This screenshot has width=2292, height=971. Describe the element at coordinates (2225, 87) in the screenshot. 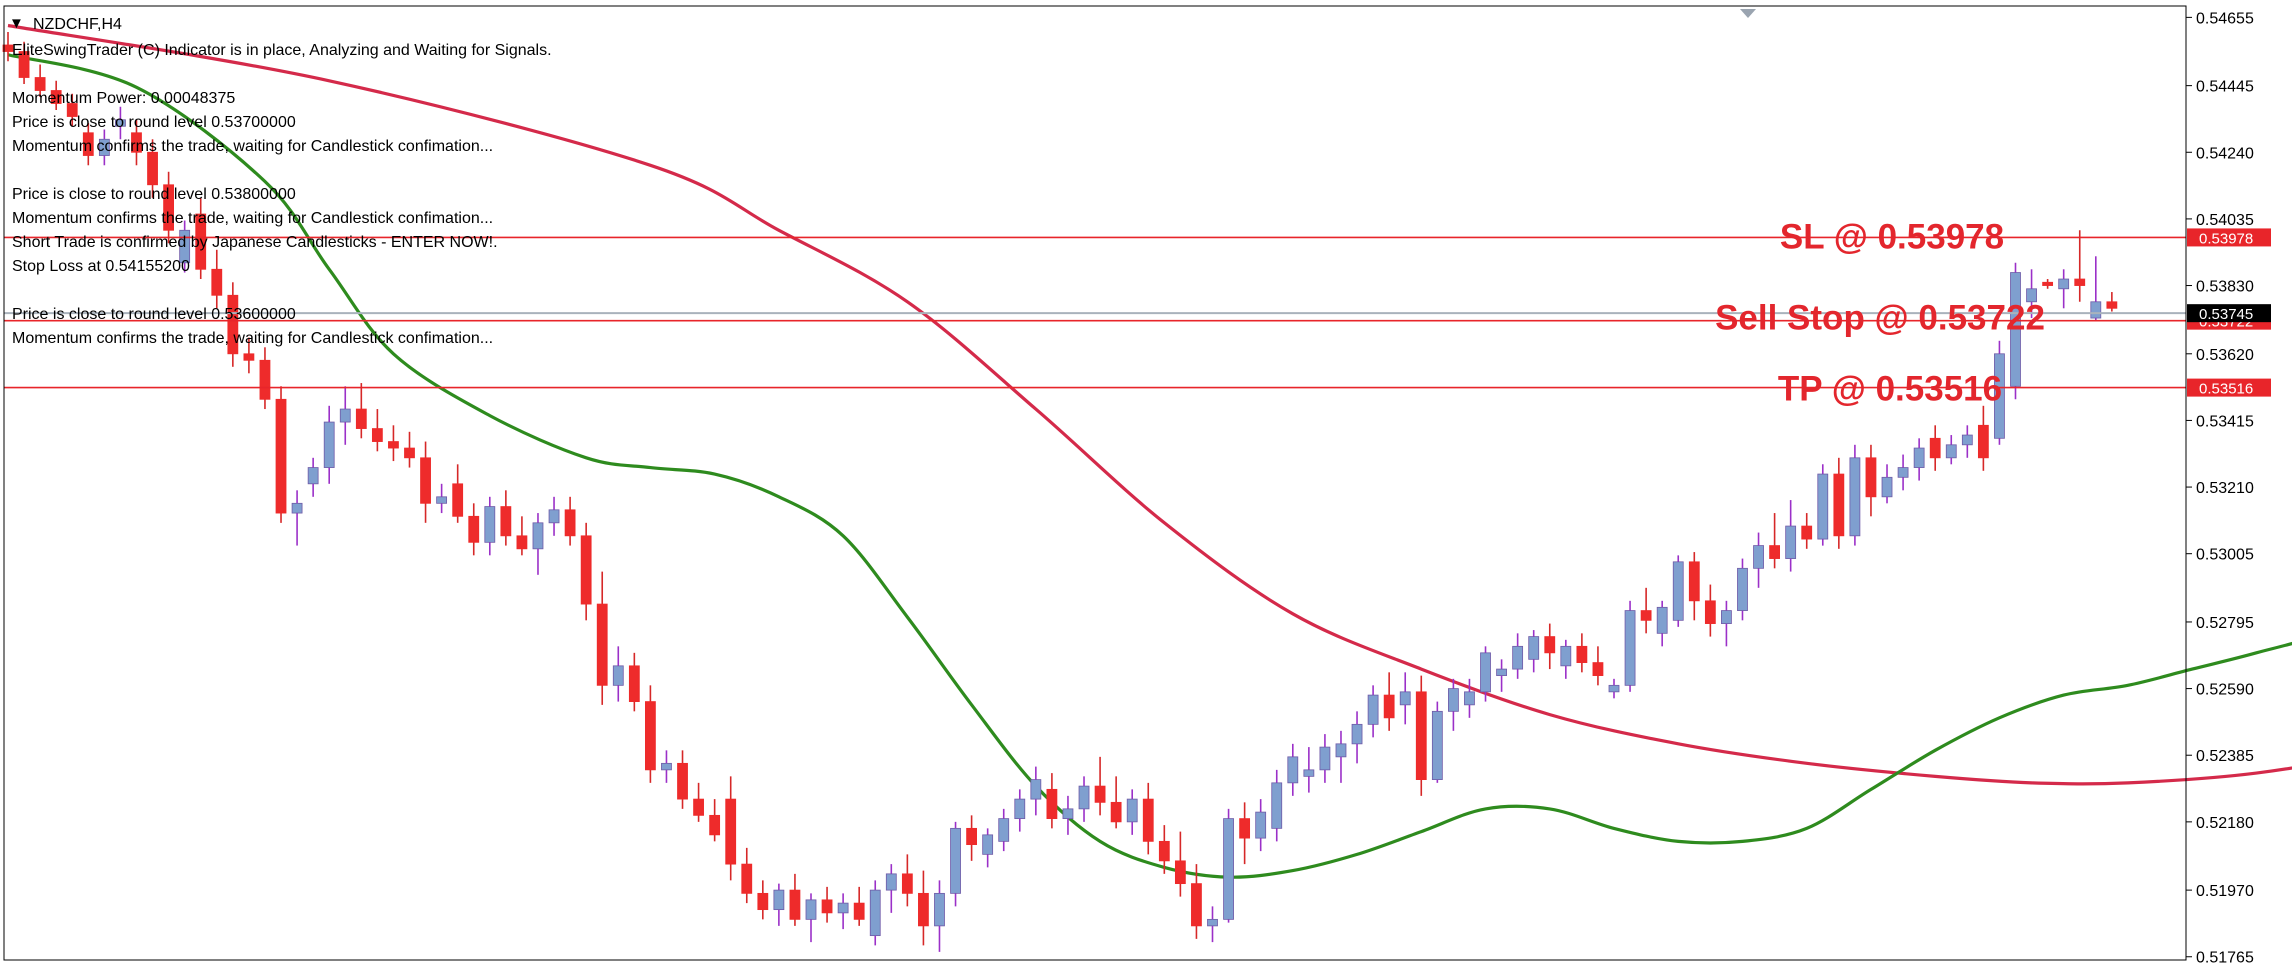

I see `y-tick-label: 0.54445` at that location.